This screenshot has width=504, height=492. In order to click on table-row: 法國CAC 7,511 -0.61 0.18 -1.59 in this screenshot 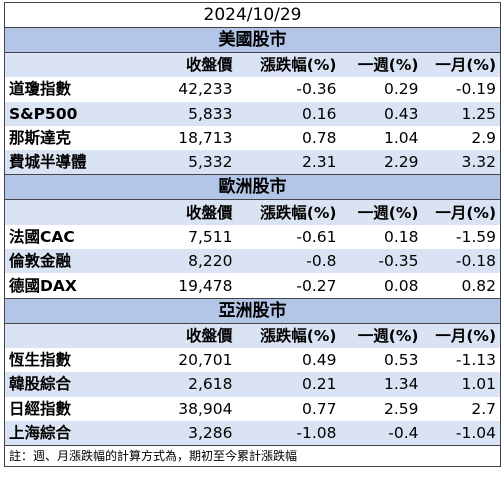, I will do `click(252, 237)`.